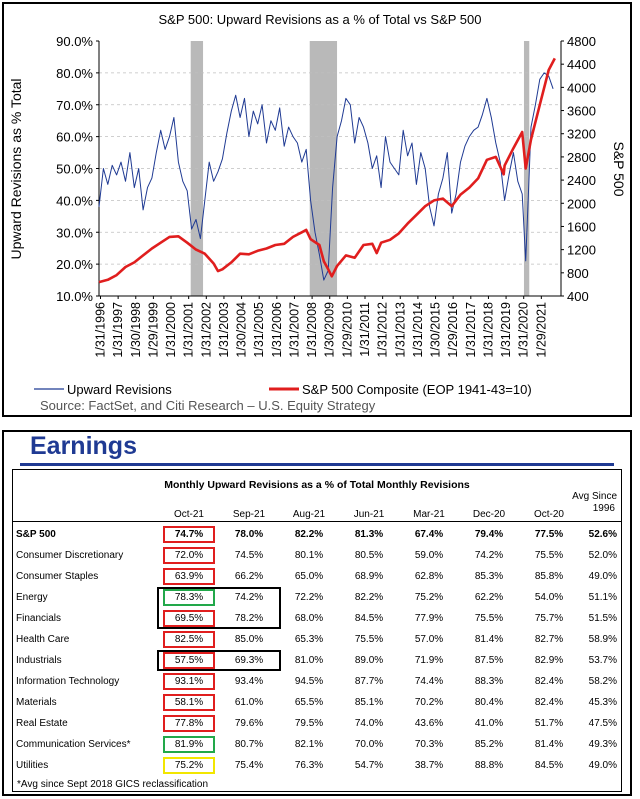  Describe the element at coordinates (417, 389) in the screenshot. I see `legend-label-sp500: S&P 500 Composite (EOP 1941-43=10)` at that location.